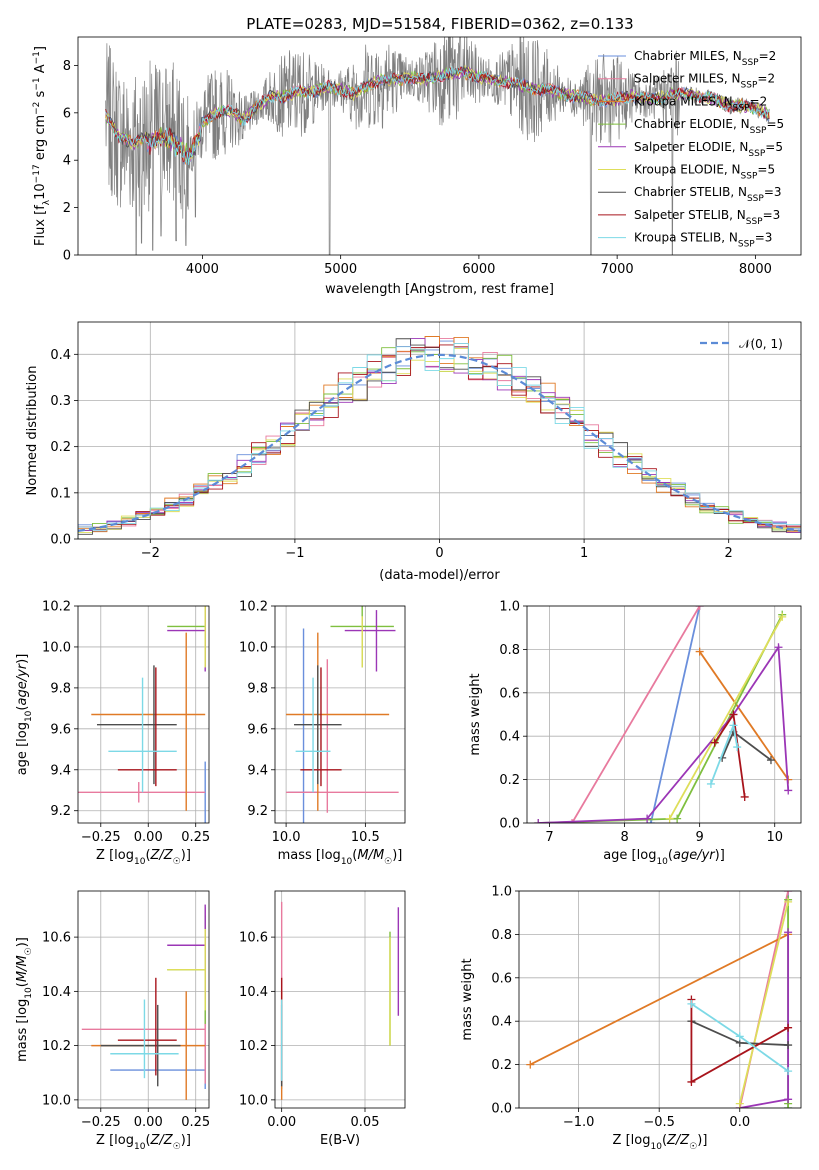 The width and height of the screenshot is (819, 1170). What do you see at coordinates (704, 172) in the screenshot?
I see `legend-entry: Kroupa ELODIE, NSSP=5` at bounding box center [704, 172].